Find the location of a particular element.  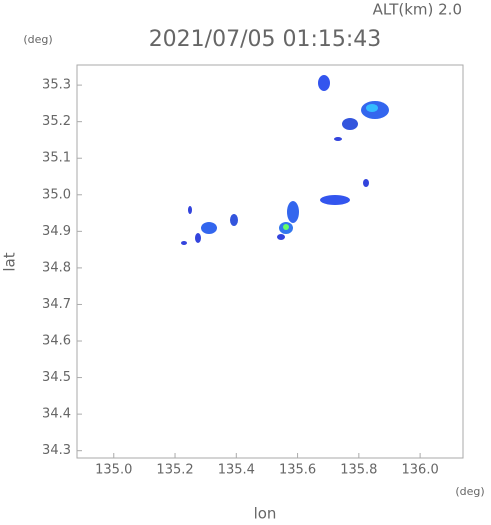

y-label: lat is located at coordinates (10, 261).